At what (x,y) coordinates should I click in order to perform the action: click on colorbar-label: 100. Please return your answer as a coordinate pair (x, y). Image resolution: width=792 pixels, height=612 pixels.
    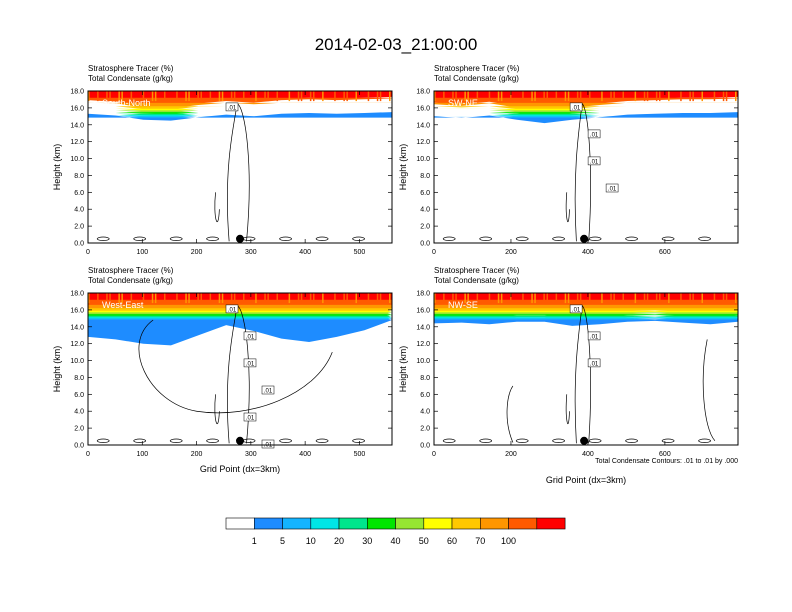
    Looking at the image, I should click on (508, 541).